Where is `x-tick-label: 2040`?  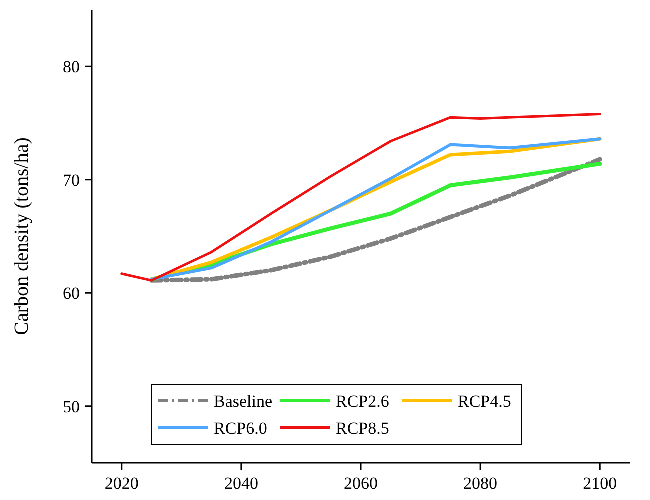 x-tick-label: 2040 is located at coordinates (241, 483).